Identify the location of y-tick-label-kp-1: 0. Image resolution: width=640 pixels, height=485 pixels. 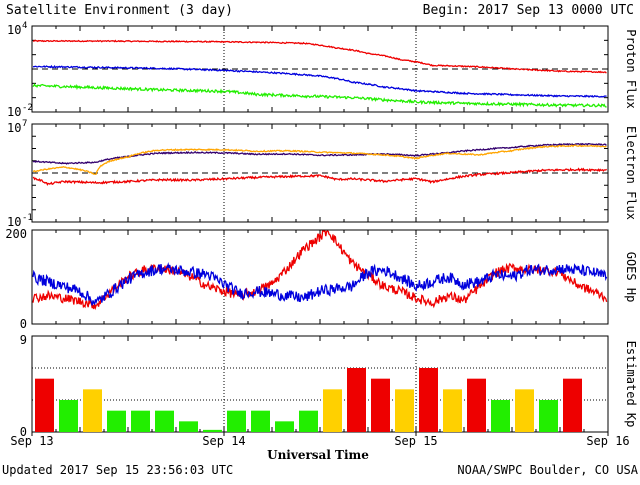
(23, 432).